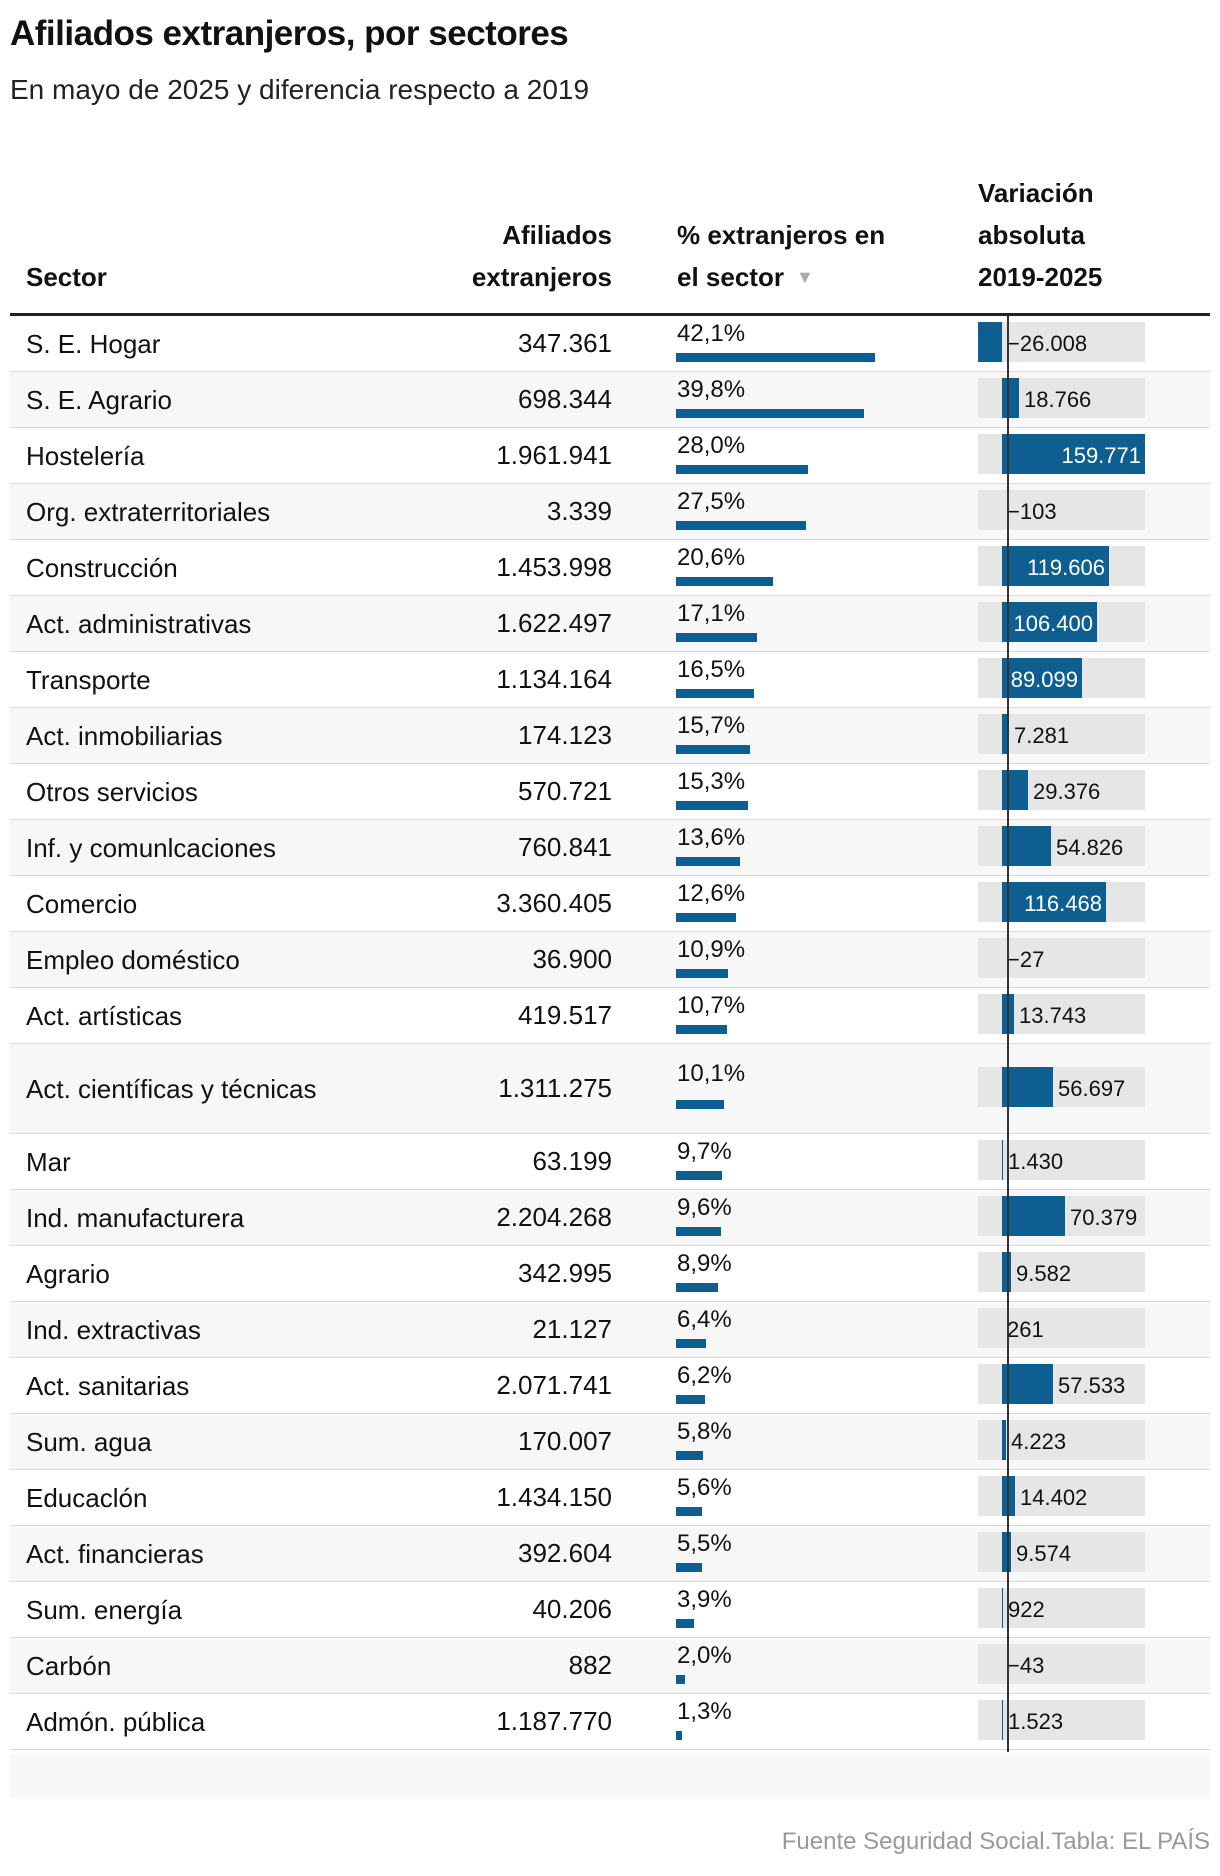 Image resolution: width=1220 pixels, height=1876 pixels. Describe the element at coordinates (139, 623) in the screenshot. I see `sector-name: Act. administrativas` at that location.